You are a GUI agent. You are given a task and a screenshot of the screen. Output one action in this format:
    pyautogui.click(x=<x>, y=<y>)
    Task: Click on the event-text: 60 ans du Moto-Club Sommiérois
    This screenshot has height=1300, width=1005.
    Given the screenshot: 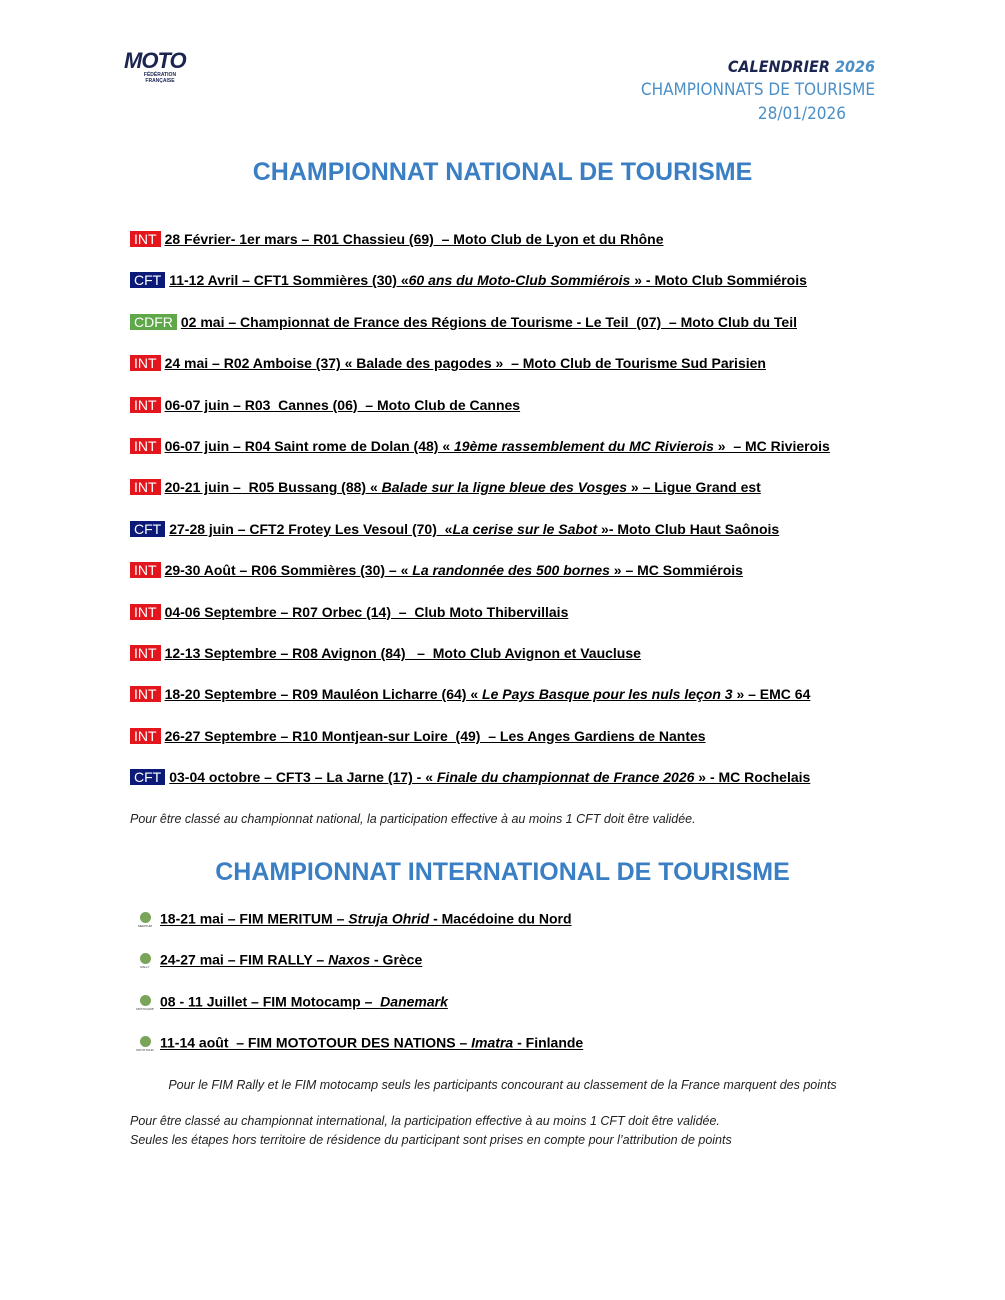 What is the action you would take?
    pyautogui.click(x=519, y=280)
    